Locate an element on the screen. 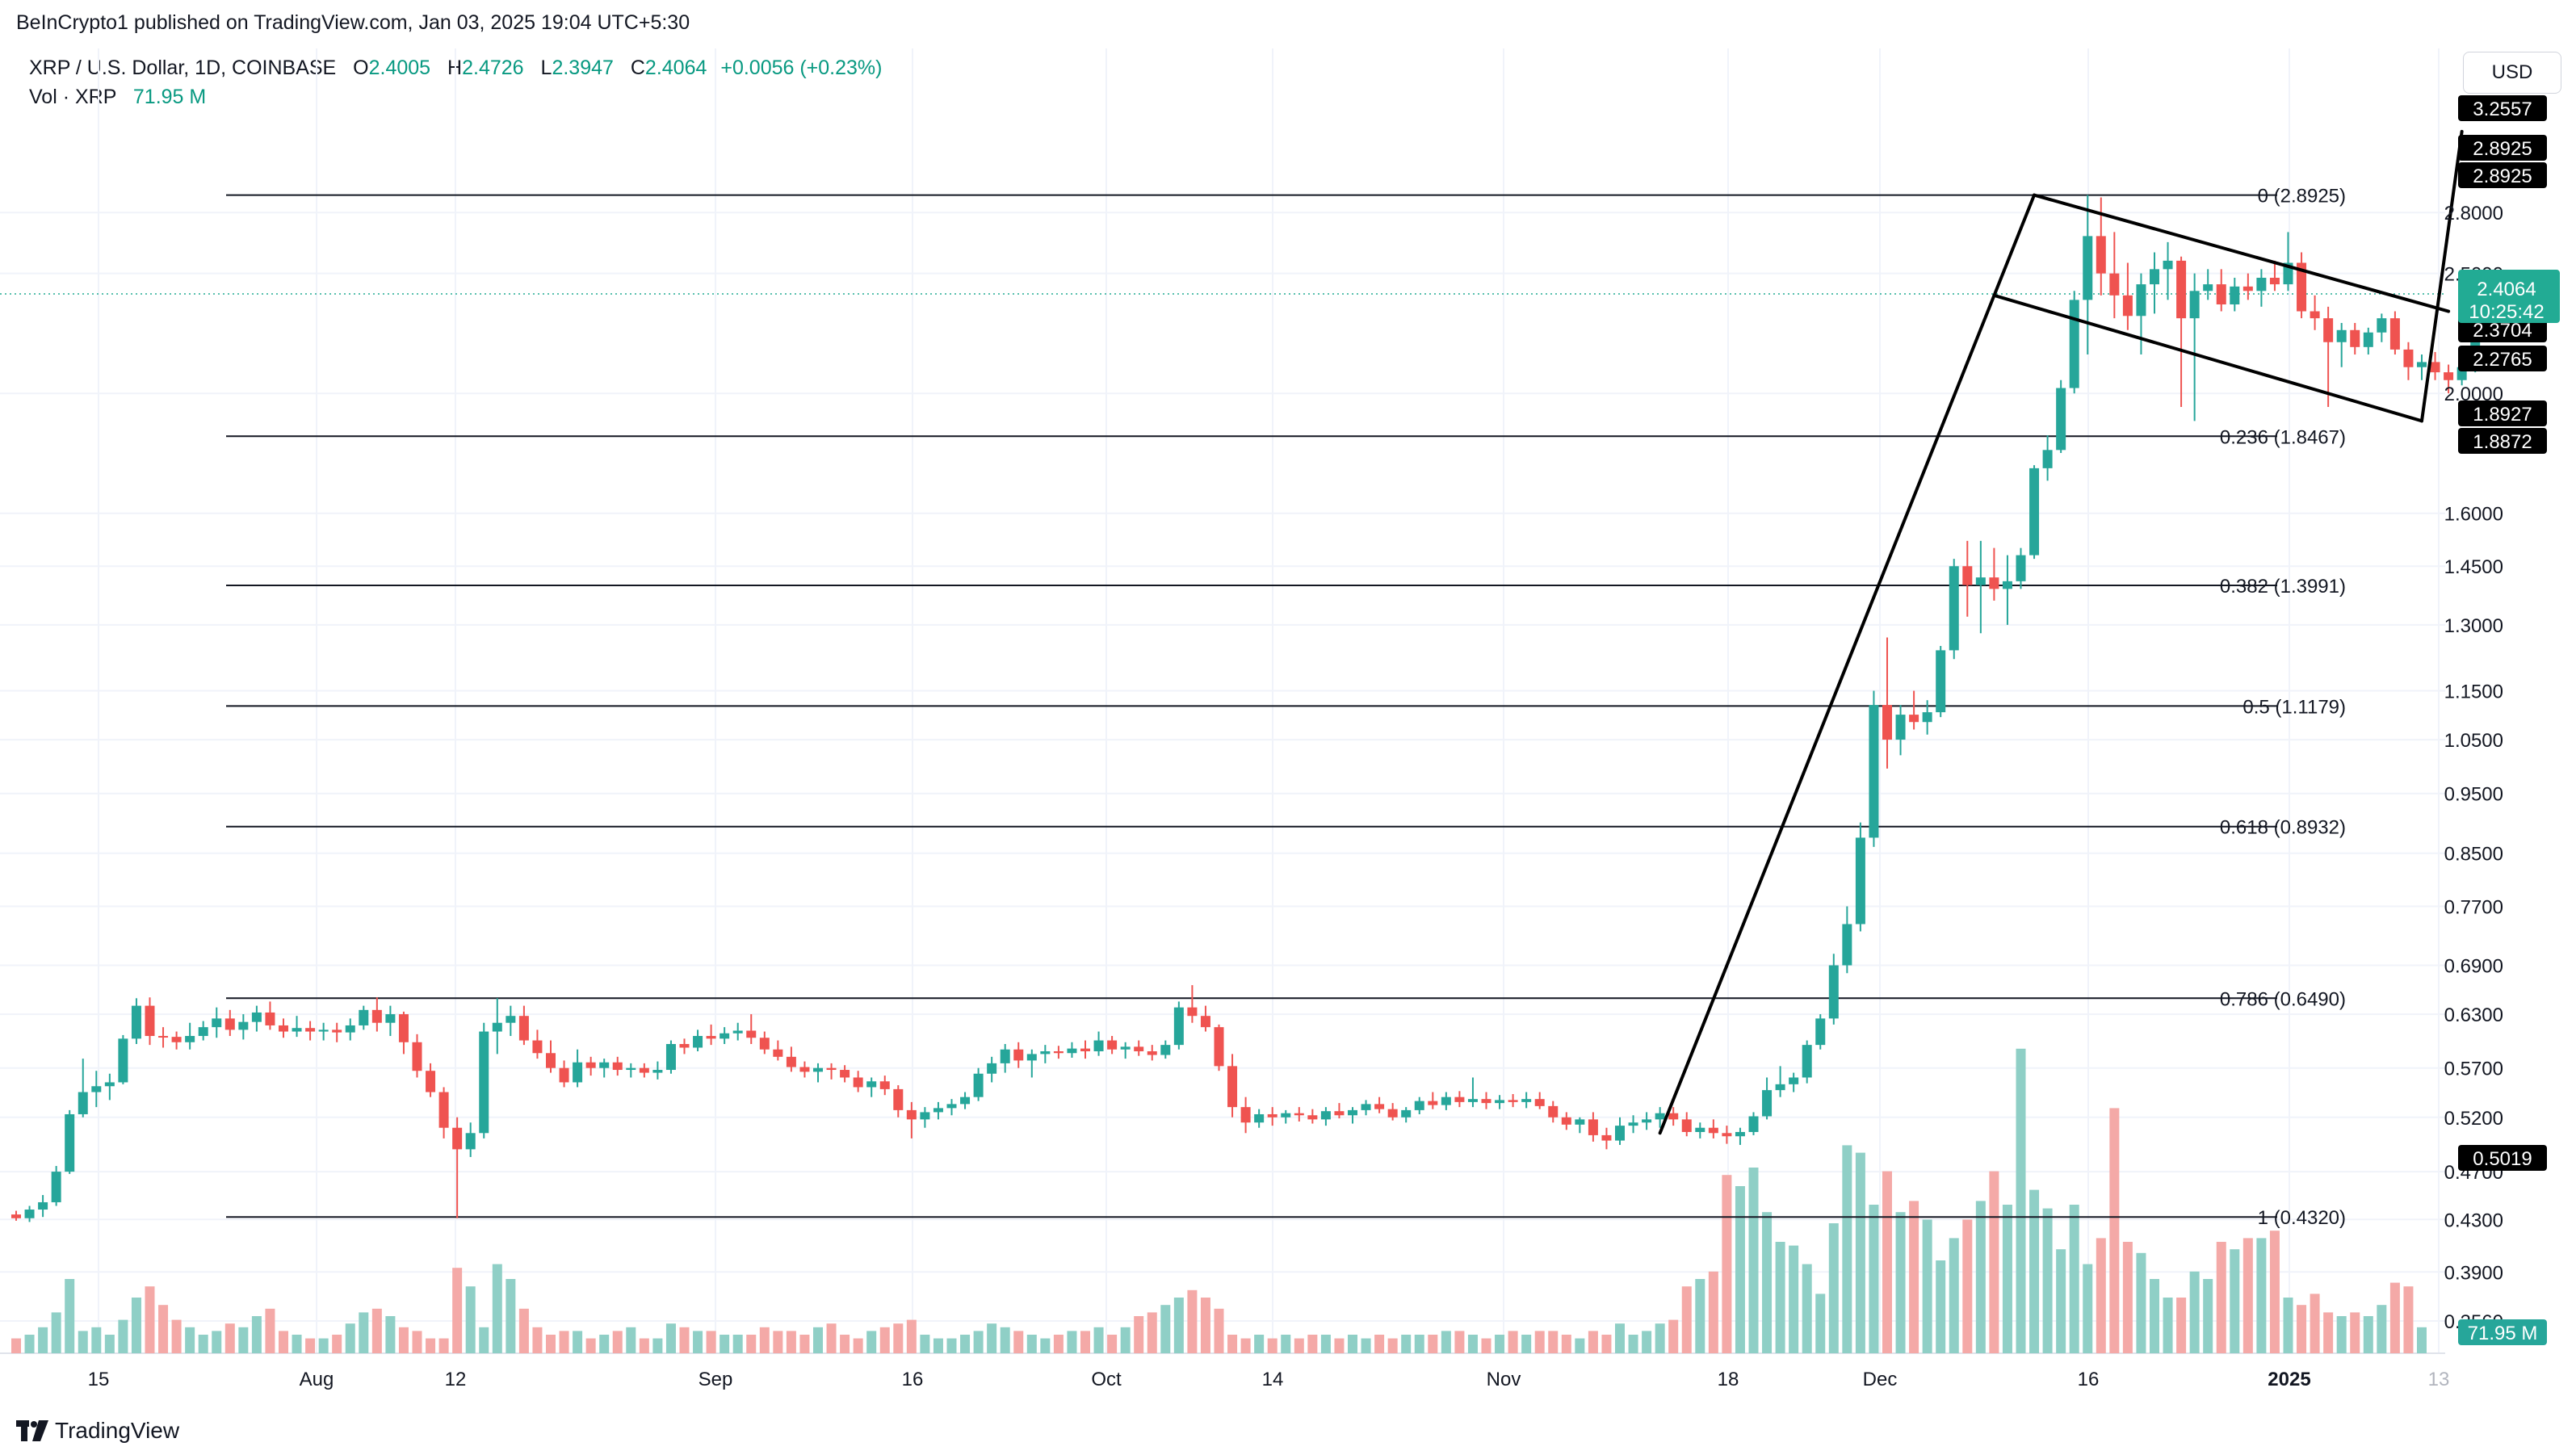  open-label: O is located at coordinates (361, 68).